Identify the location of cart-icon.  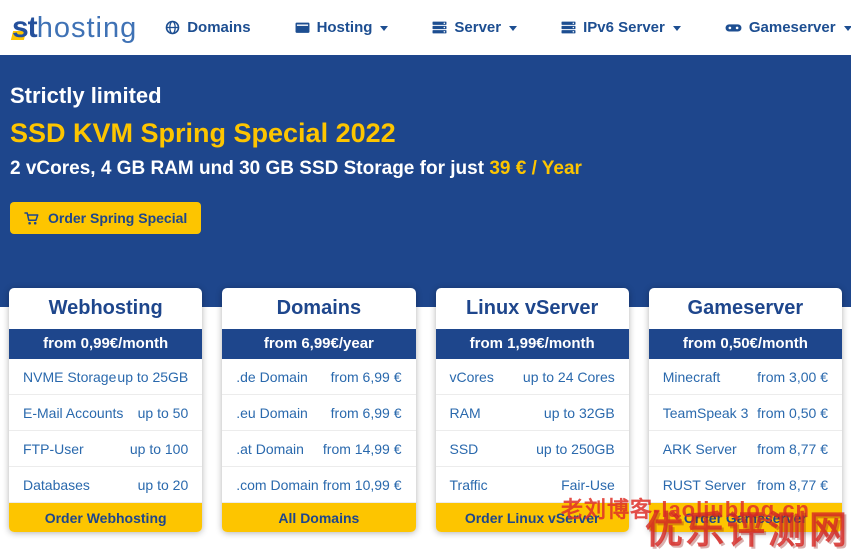
(32, 218).